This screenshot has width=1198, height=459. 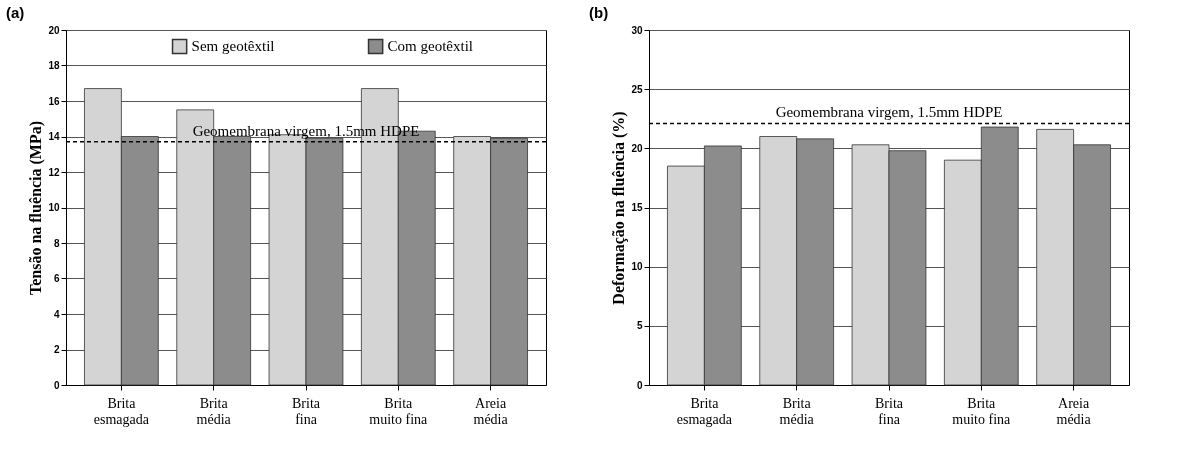 What do you see at coordinates (54, 136) in the screenshot?
I see `y-tick-label: 14` at bounding box center [54, 136].